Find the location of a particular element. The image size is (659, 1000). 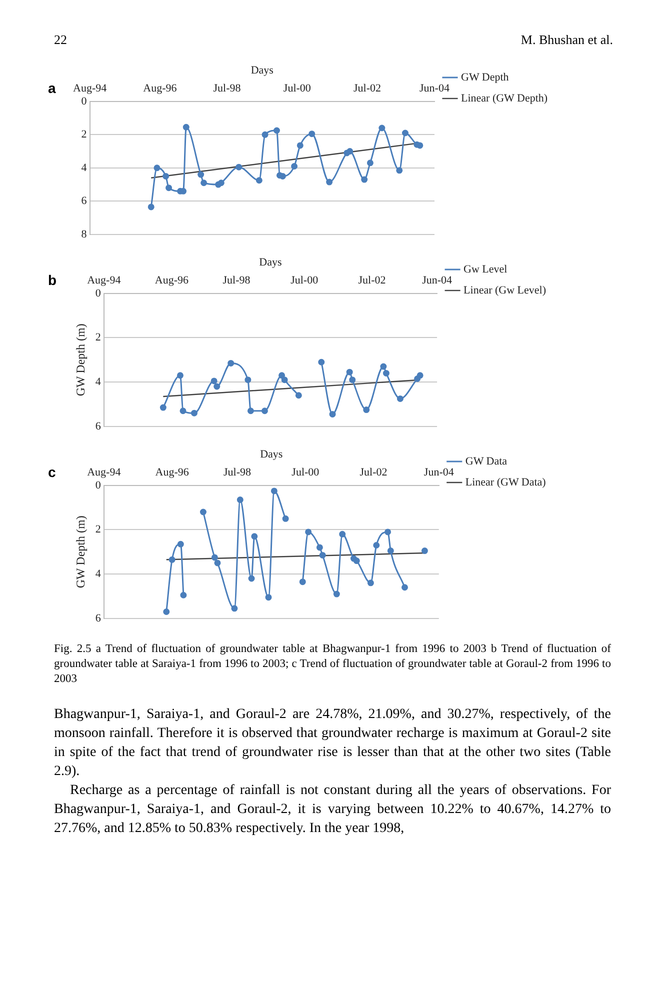

text: Bhagwanpur-1, Saraiya-1, and Goraul-2 are 24.78%, 21.09%, and 30.27%, respectively, of the monsoon rainfall. Therefore it is observed that groundwater recharge is maximum at Goraul-2 site in spite of the fact that trend of groundwater rise is lesser than that at the other two sites (Table 2.9). is located at coordinates (332, 743).